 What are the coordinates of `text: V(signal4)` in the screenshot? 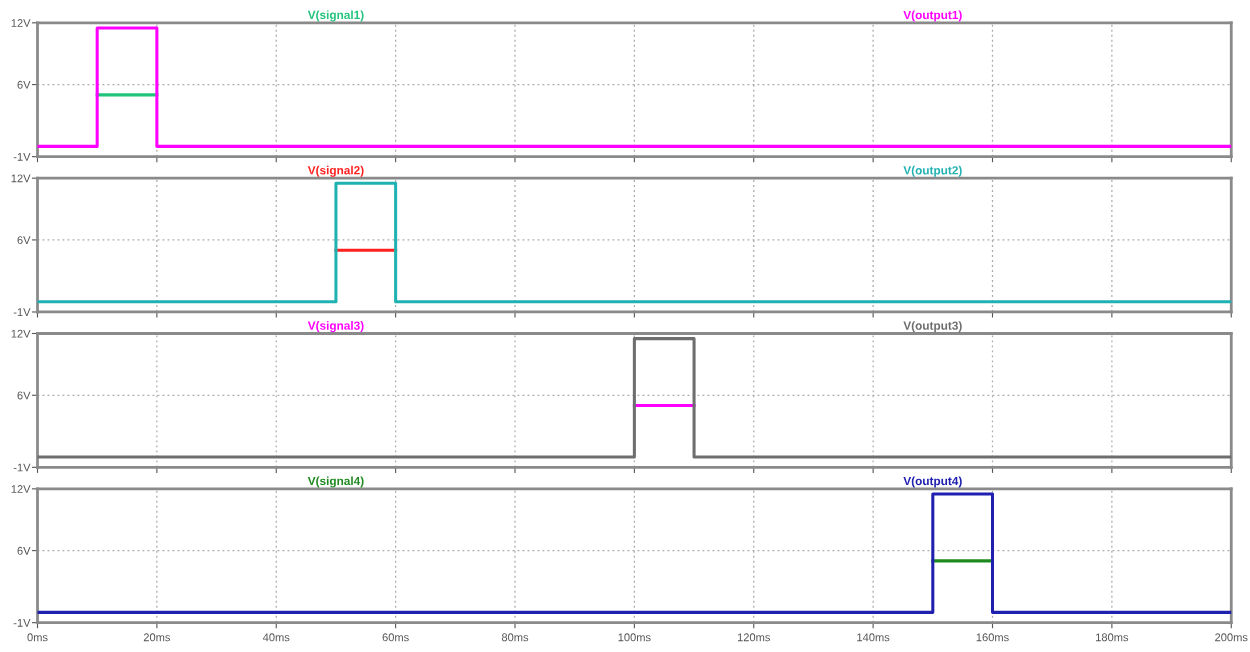 It's located at (335, 482).